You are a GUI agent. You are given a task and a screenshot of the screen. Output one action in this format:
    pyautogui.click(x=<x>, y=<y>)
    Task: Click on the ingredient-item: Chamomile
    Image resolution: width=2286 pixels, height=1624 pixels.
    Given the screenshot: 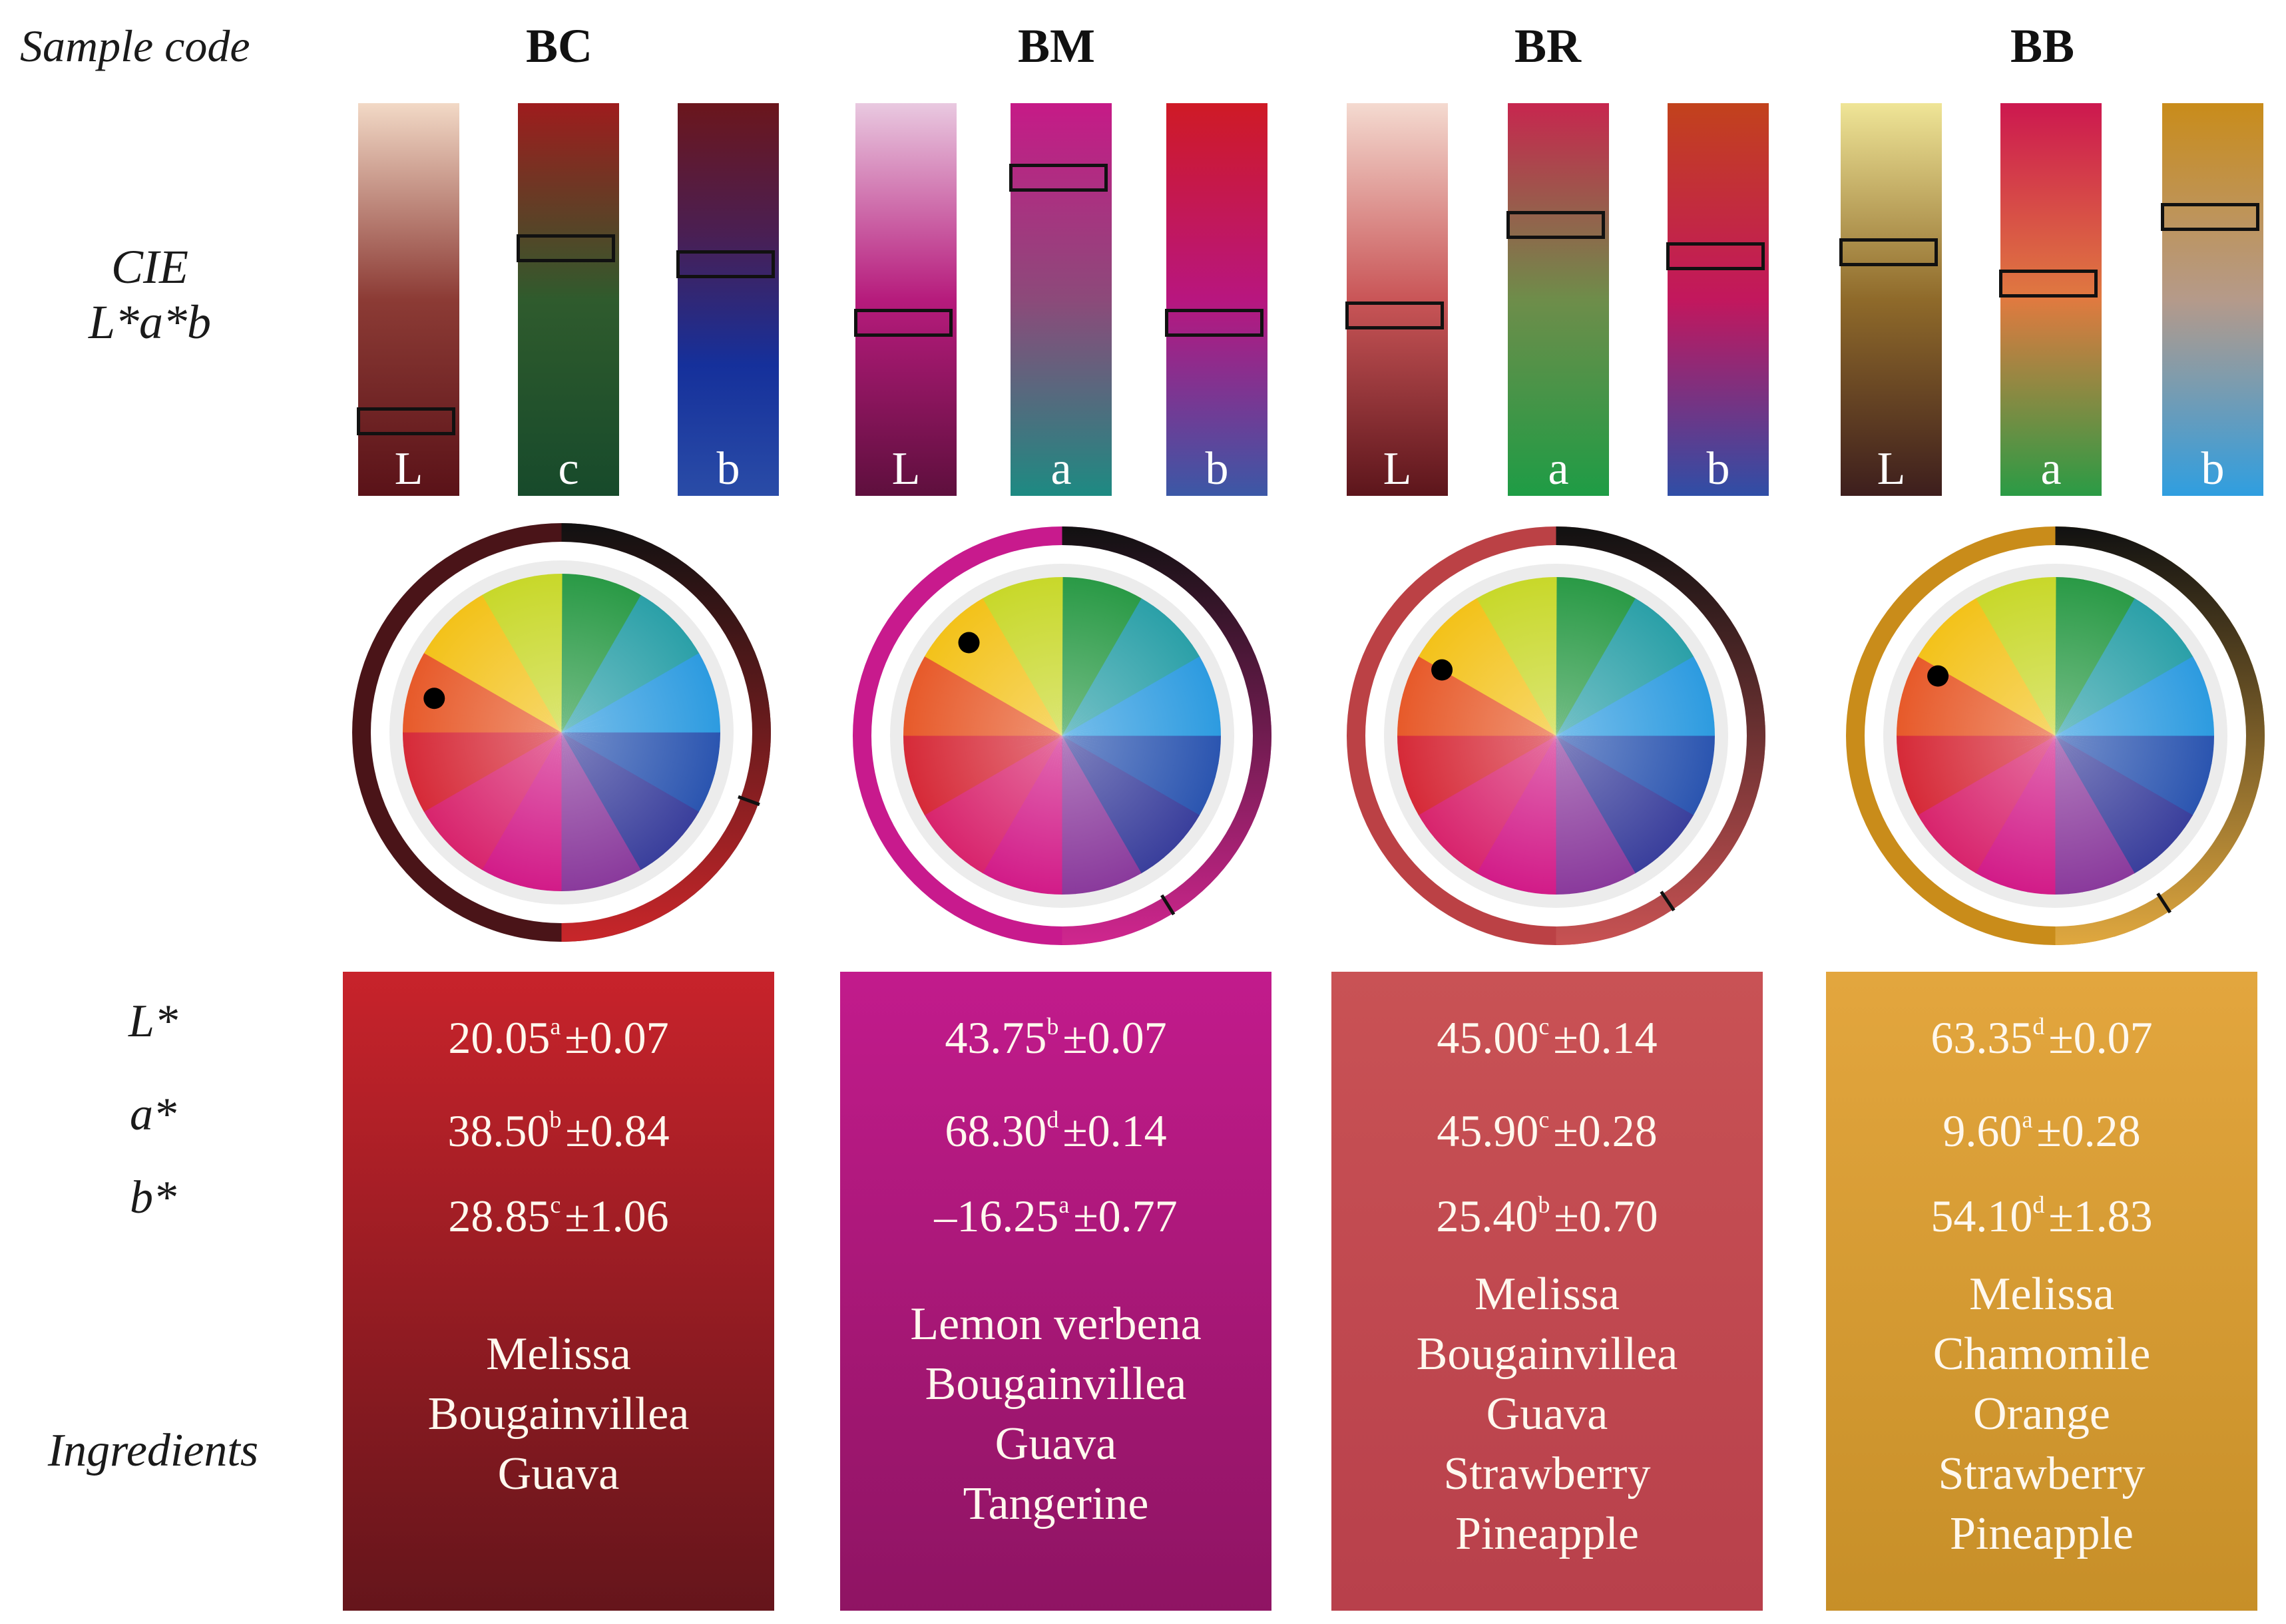 What is the action you would take?
    pyautogui.click(x=2042, y=1354)
    